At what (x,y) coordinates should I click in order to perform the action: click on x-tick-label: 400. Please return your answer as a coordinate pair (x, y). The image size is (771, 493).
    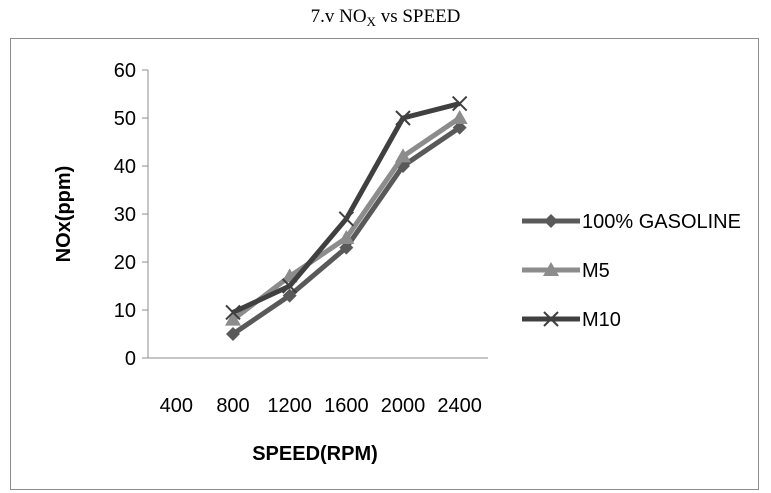
    Looking at the image, I should click on (176, 406).